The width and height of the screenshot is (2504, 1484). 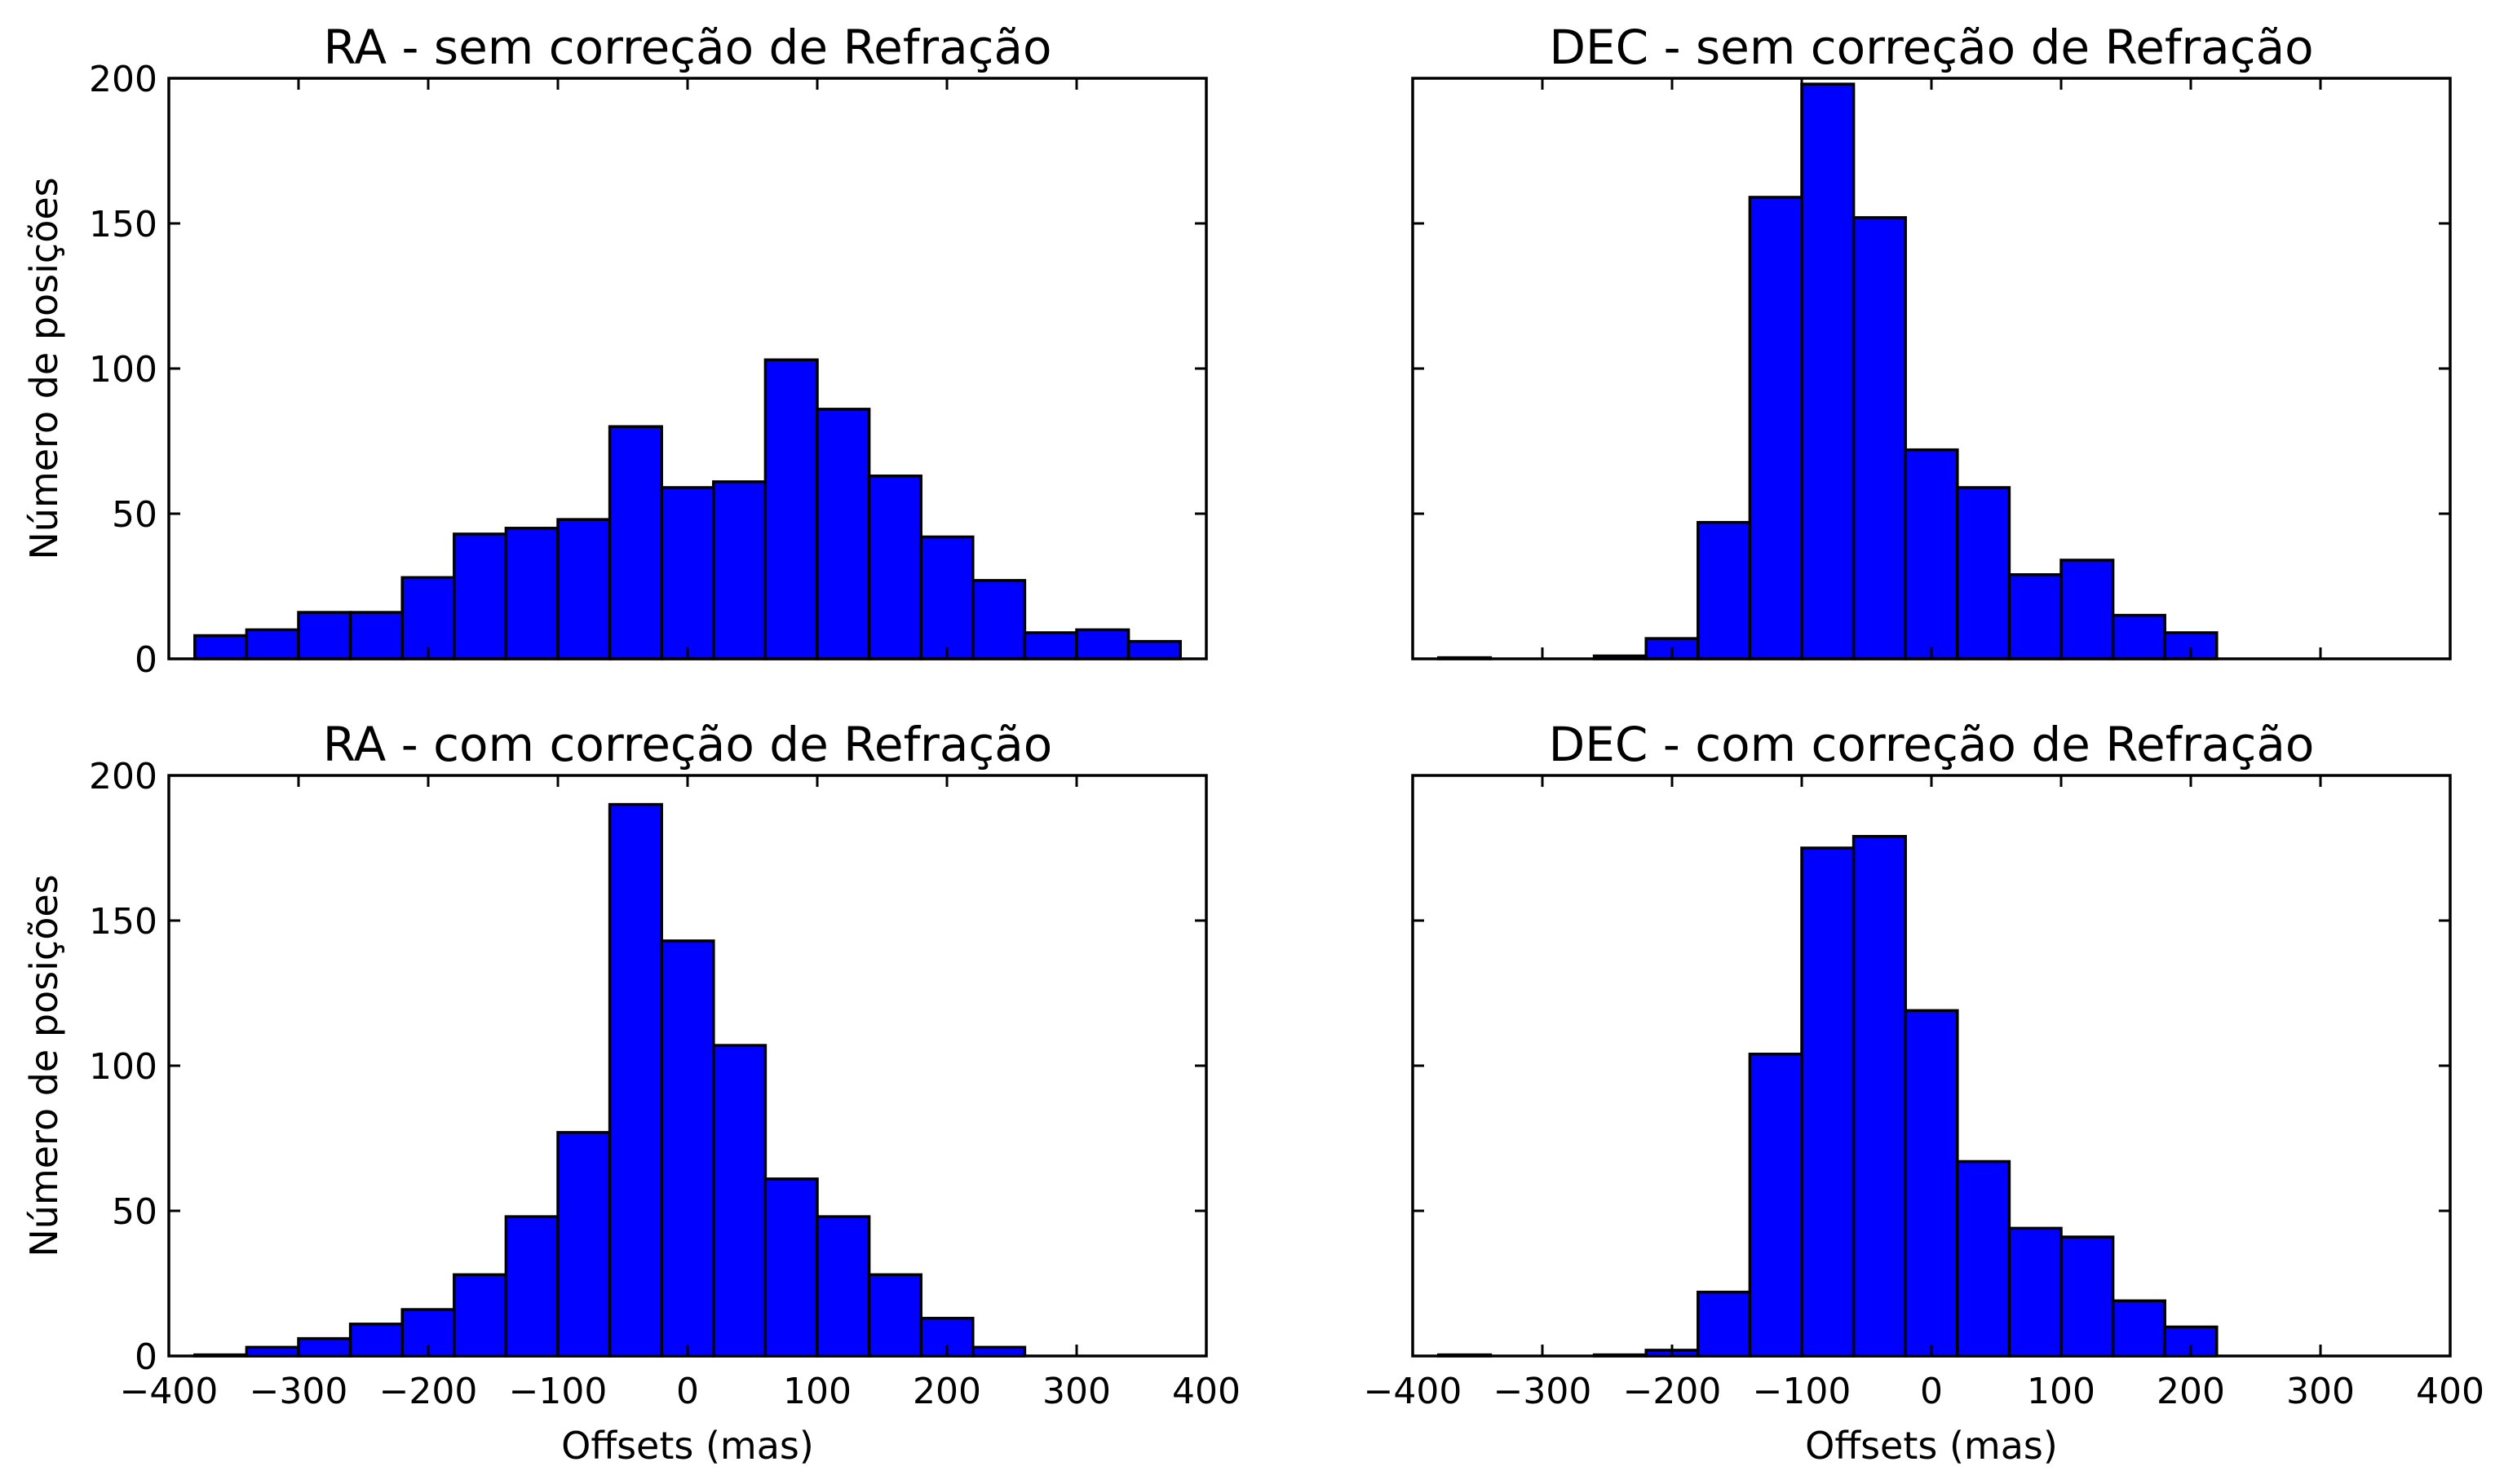 What do you see at coordinates (1932, 744) in the screenshot?
I see `chart-title: DEC - com correção de Refração` at bounding box center [1932, 744].